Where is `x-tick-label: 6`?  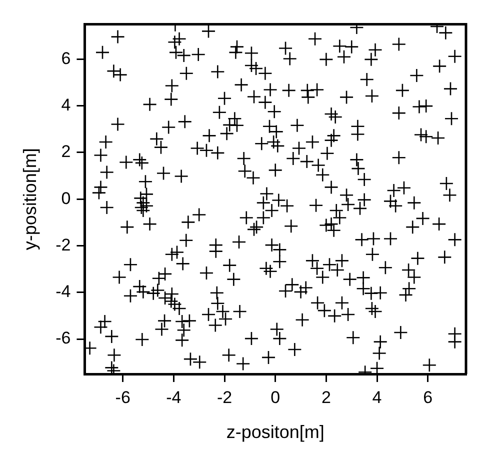 x-tick-label: 6 is located at coordinates (428, 397).